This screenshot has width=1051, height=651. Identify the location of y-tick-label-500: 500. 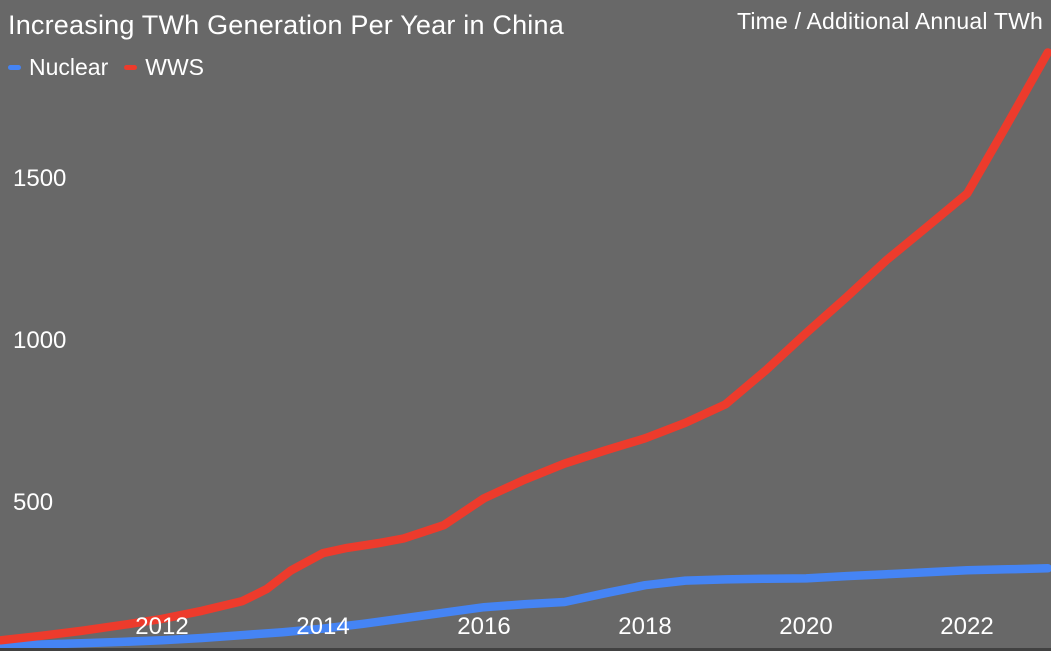
(33, 502).